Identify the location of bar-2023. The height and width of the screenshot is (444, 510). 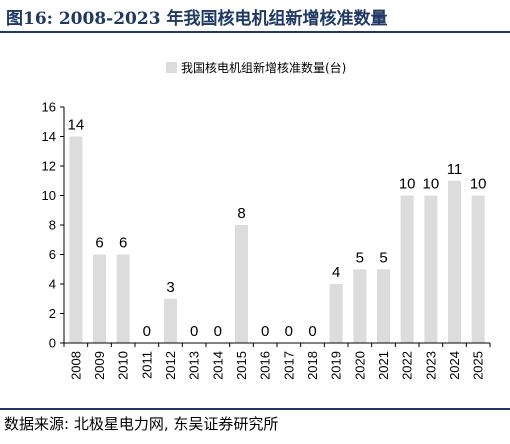
(431, 269).